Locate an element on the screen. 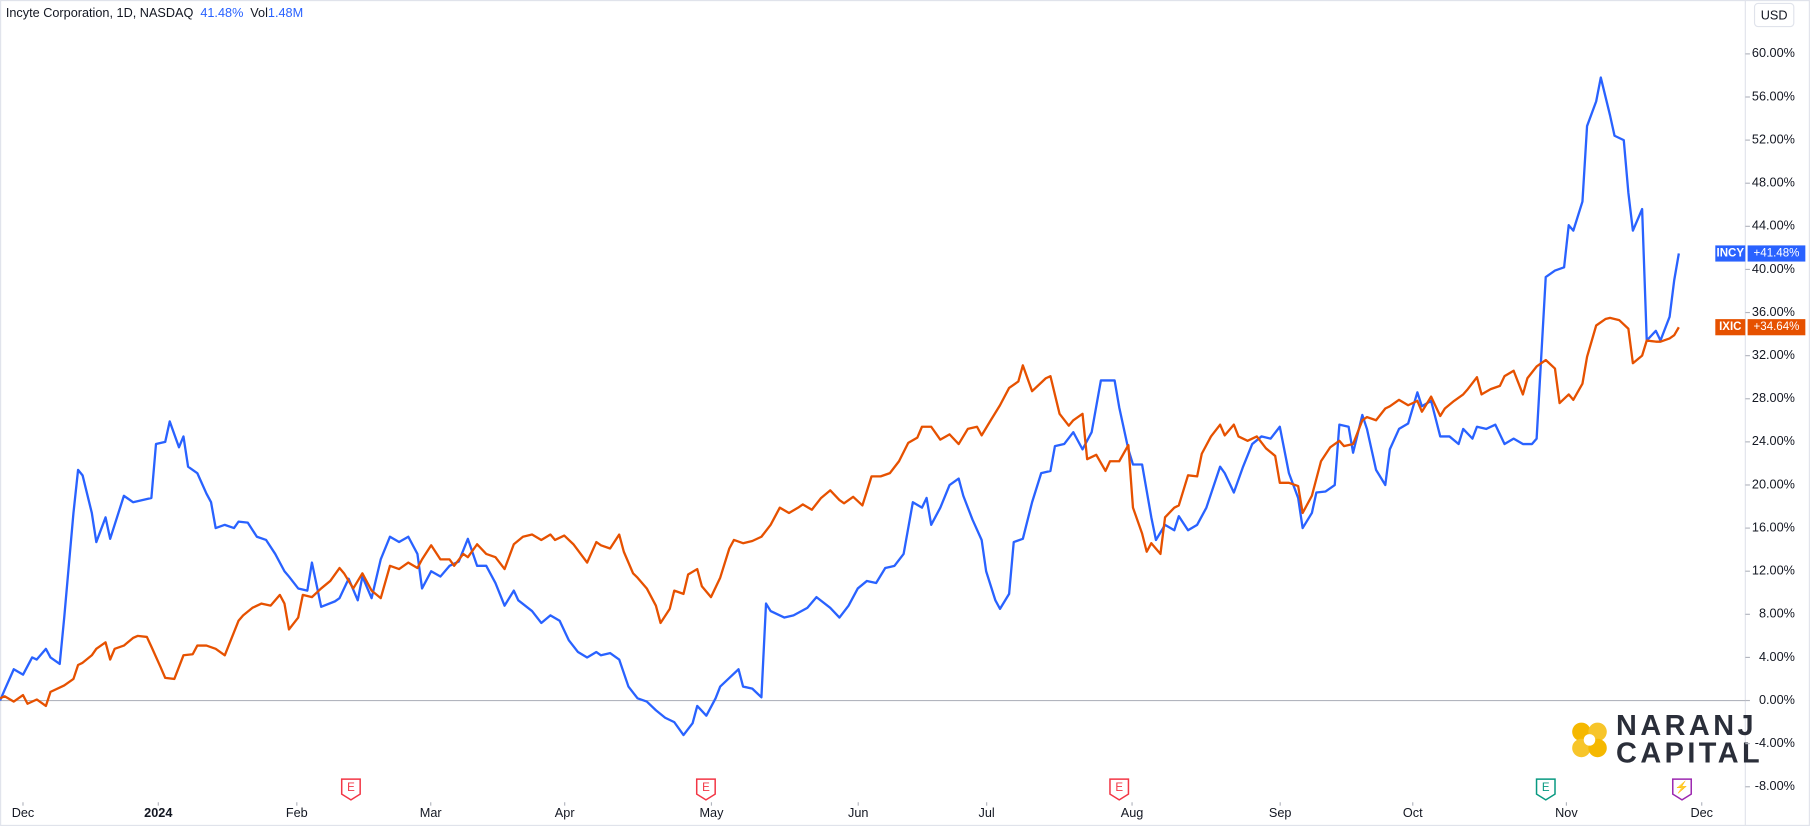 This screenshot has width=1810, height=826. end-value-label: +34.64% is located at coordinates (1777, 327).